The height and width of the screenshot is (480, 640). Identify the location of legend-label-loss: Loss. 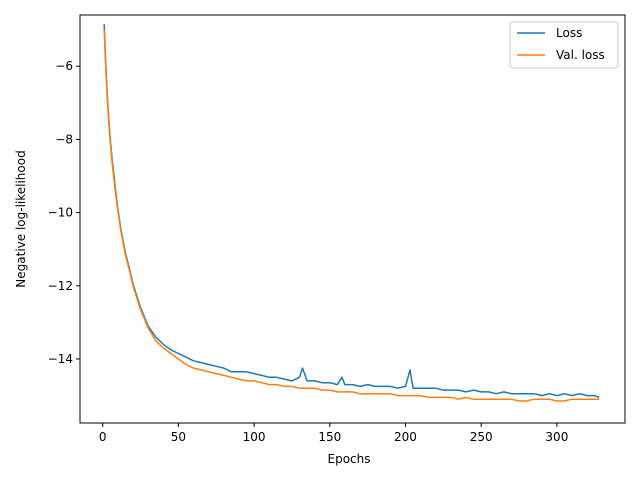
(569, 33).